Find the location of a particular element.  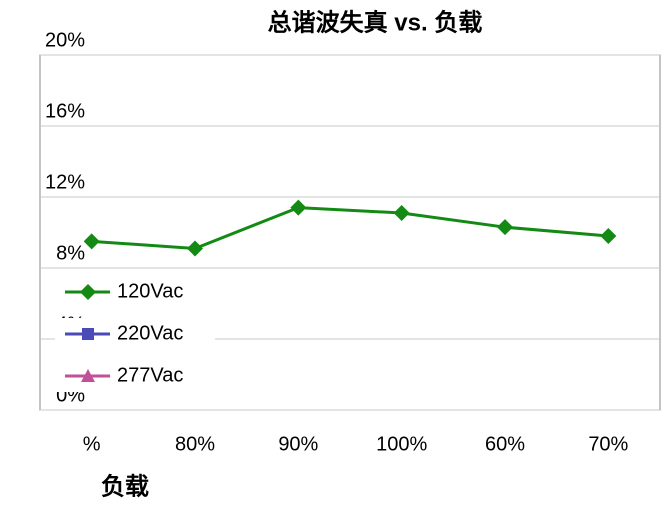

x-tick-label: 80% is located at coordinates (195, 444).